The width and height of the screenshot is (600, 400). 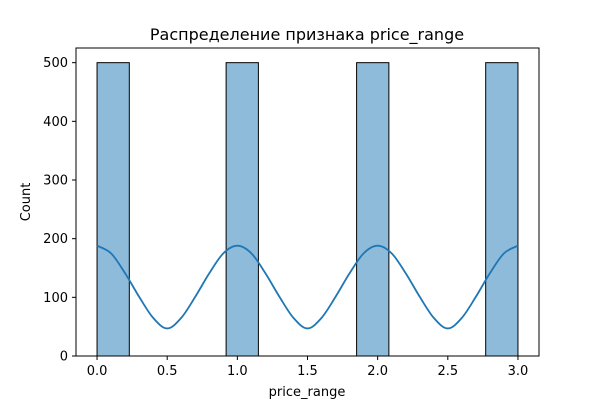 I want to click on y-axis-ticks: 0 100 200 300 400 500, so click(x=59, y=210).